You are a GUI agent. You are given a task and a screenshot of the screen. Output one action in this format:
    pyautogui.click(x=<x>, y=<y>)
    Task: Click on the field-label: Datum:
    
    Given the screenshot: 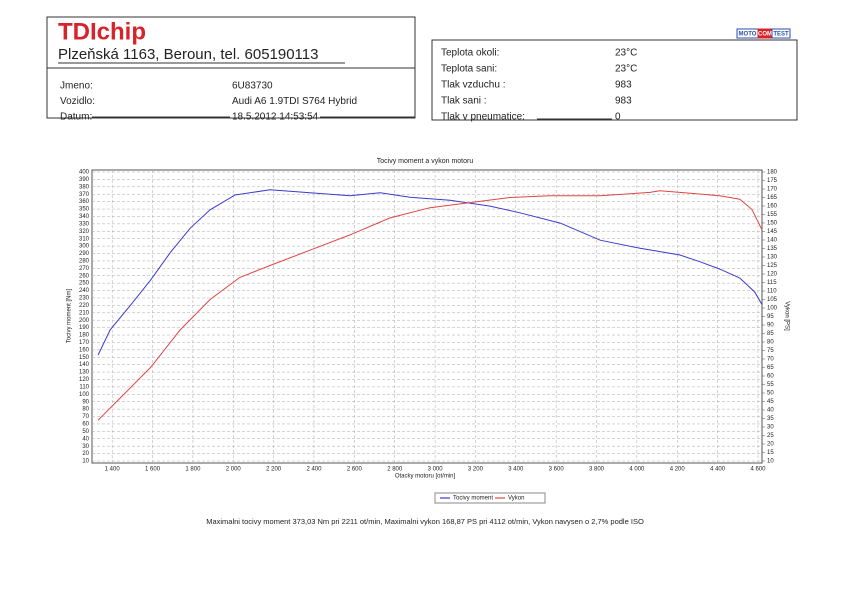 What is the action you would take?
    pyautogui.click(x=76, y=117)
    